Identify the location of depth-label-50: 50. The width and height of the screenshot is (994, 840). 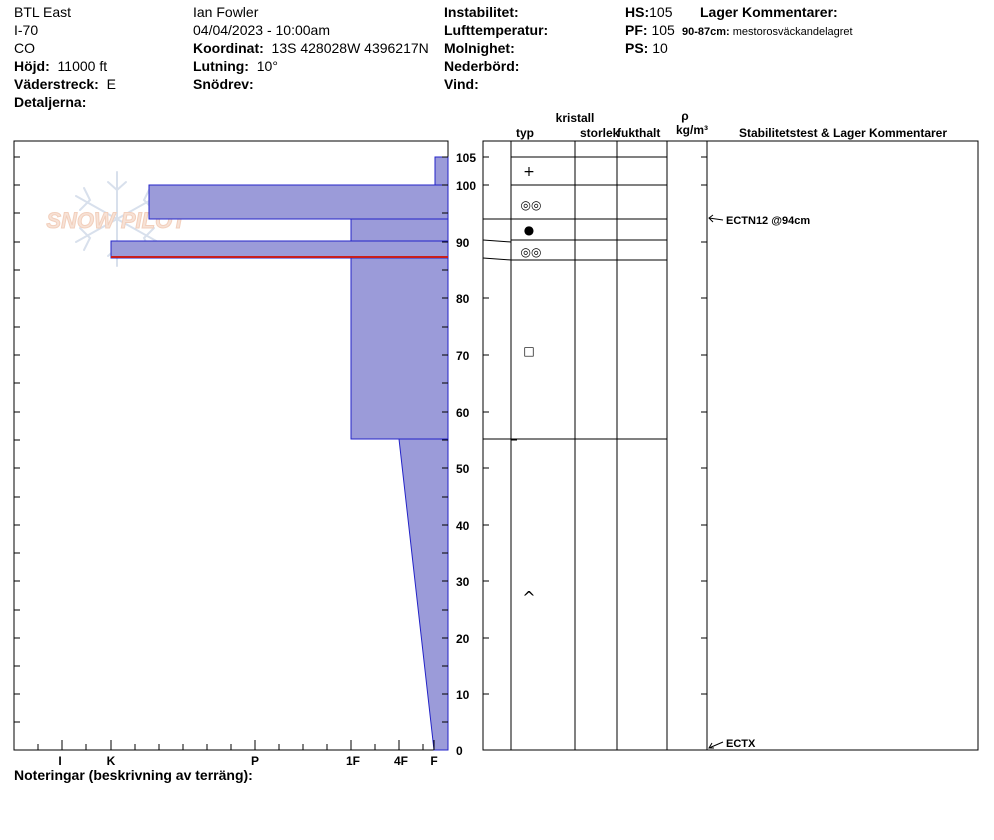
(463, 469).